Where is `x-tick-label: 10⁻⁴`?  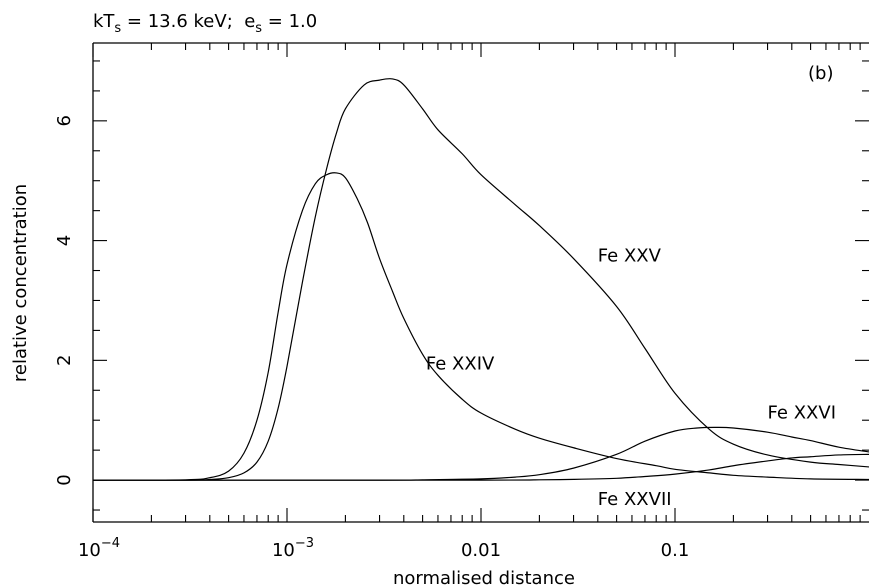
x-tick-label: 10⁻⁴ is located at coordinates (99, 548).